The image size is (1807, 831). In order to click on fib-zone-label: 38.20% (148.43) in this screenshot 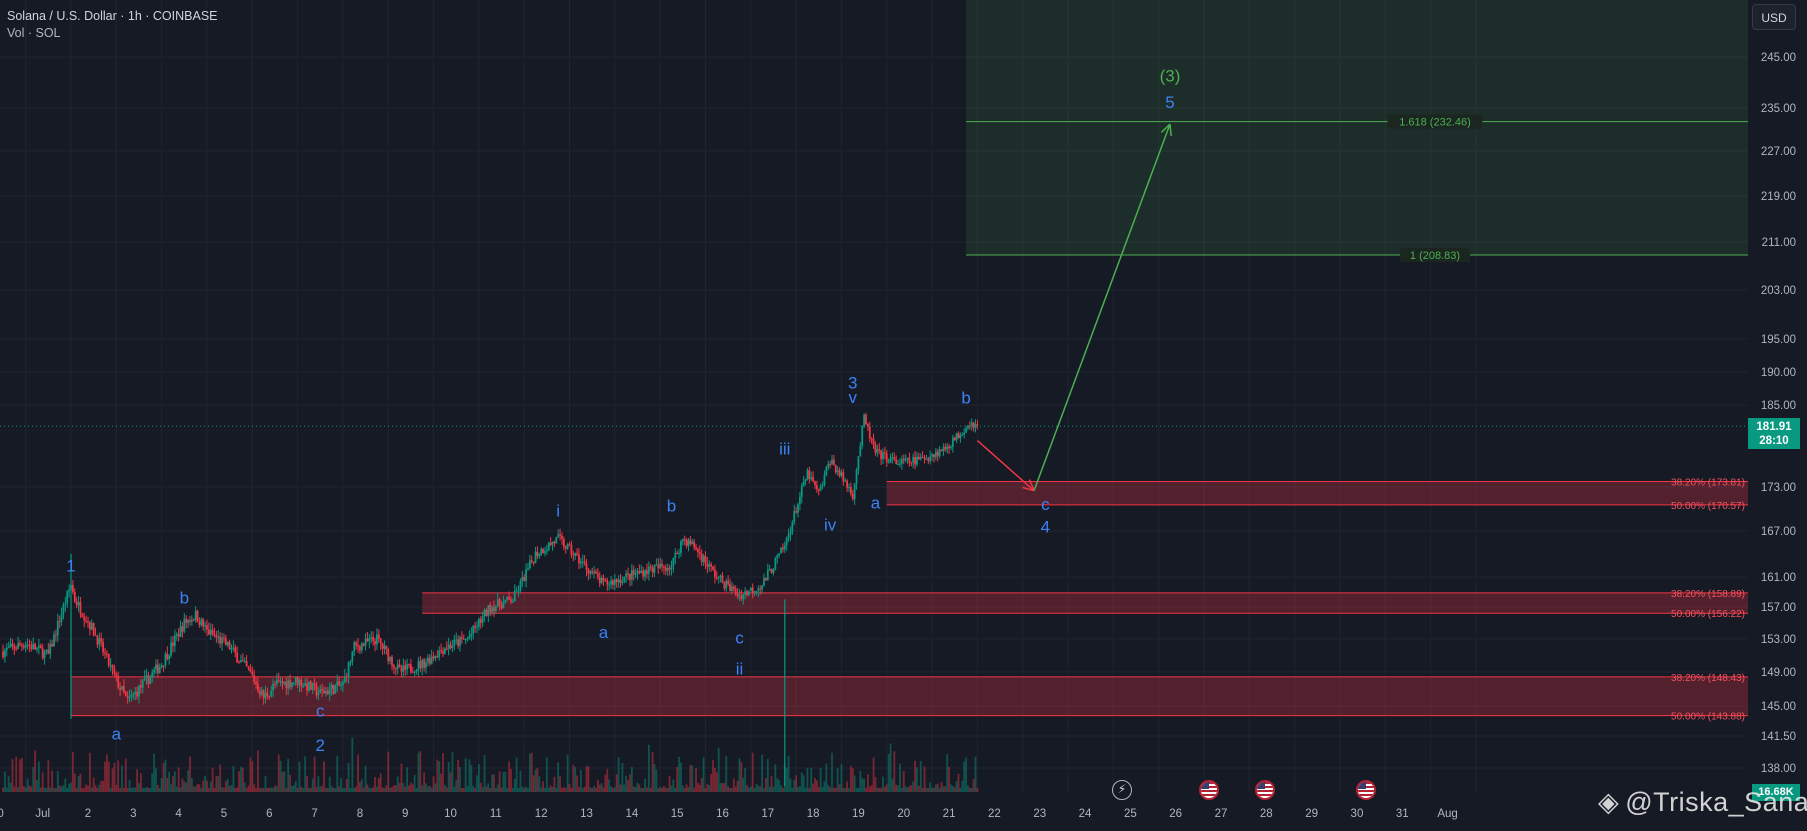, I will do `click(1708, 678)`.